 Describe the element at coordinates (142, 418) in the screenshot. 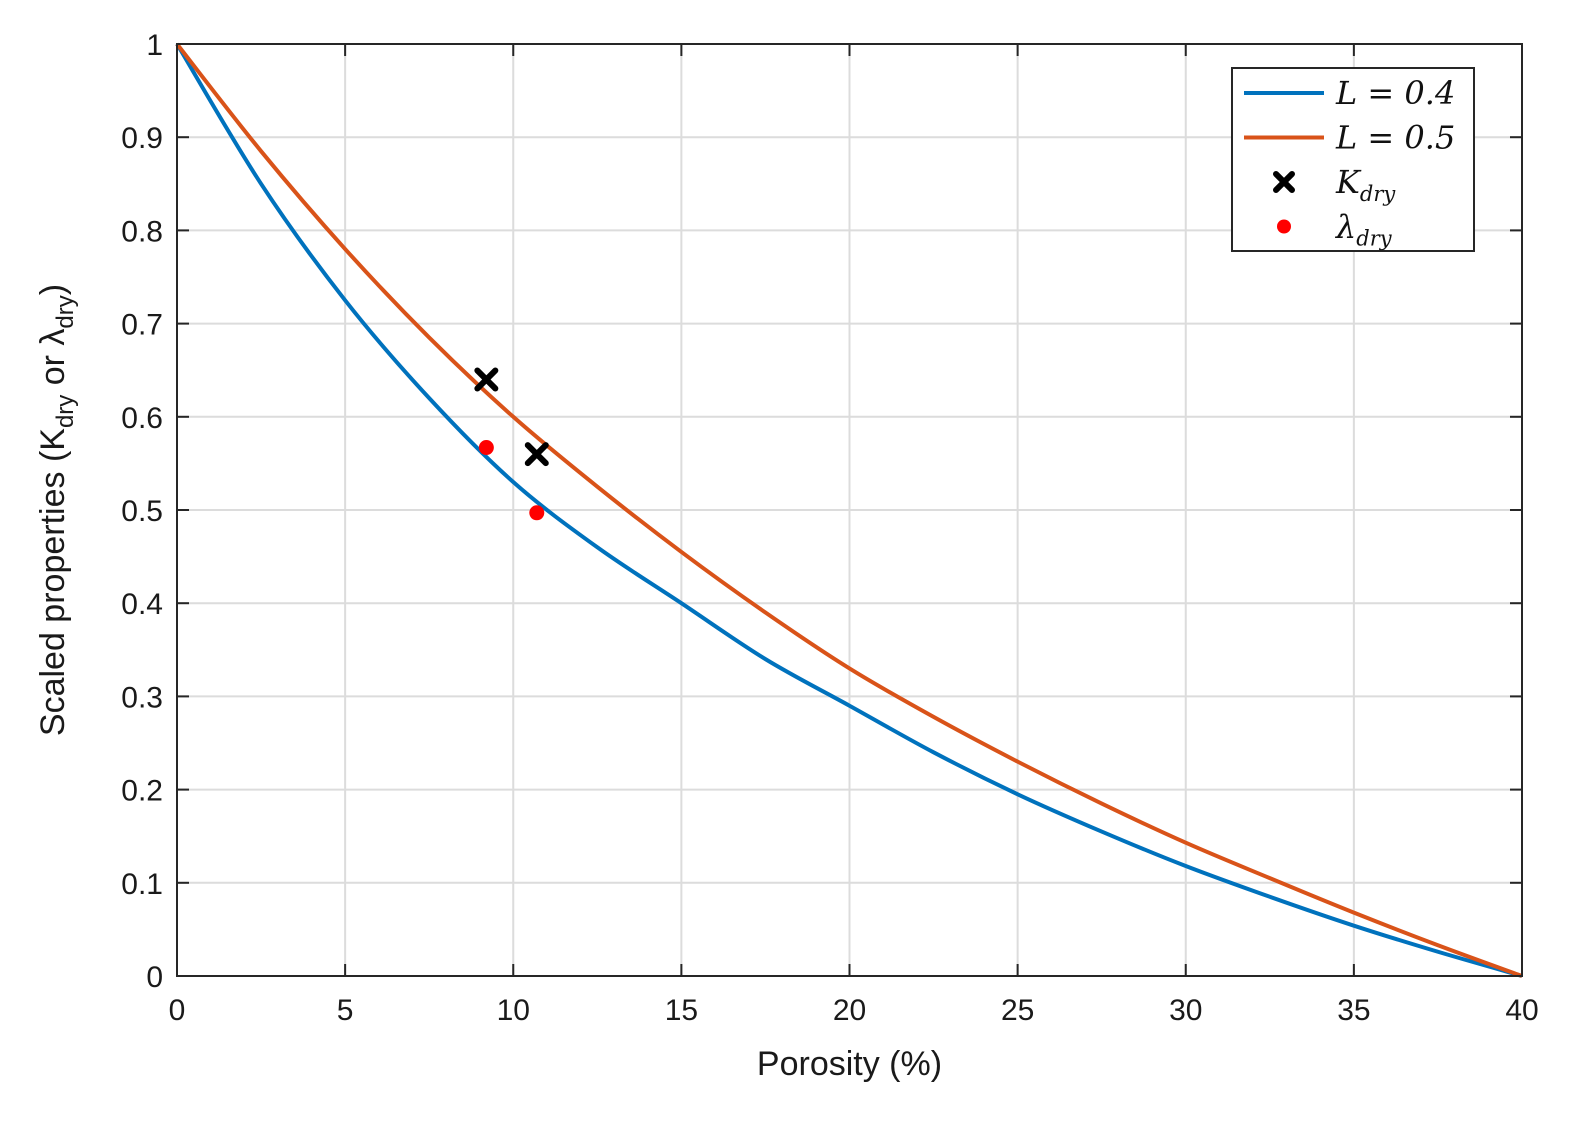

I see `y-tick-label: 0.6` at that location.